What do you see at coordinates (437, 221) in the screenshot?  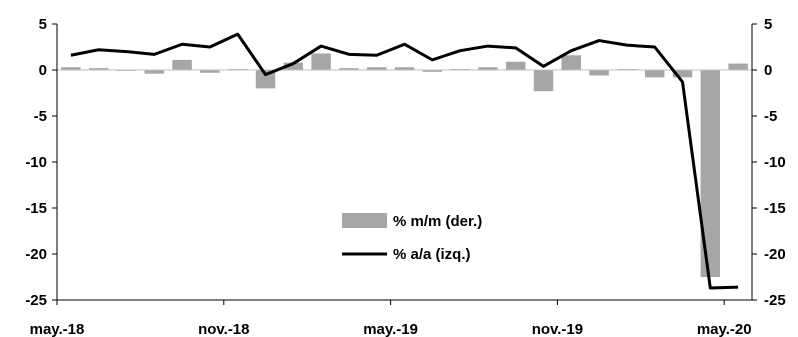 I see `legend-label-bar: % m/m (der.)` at bounding box center [437, 221].